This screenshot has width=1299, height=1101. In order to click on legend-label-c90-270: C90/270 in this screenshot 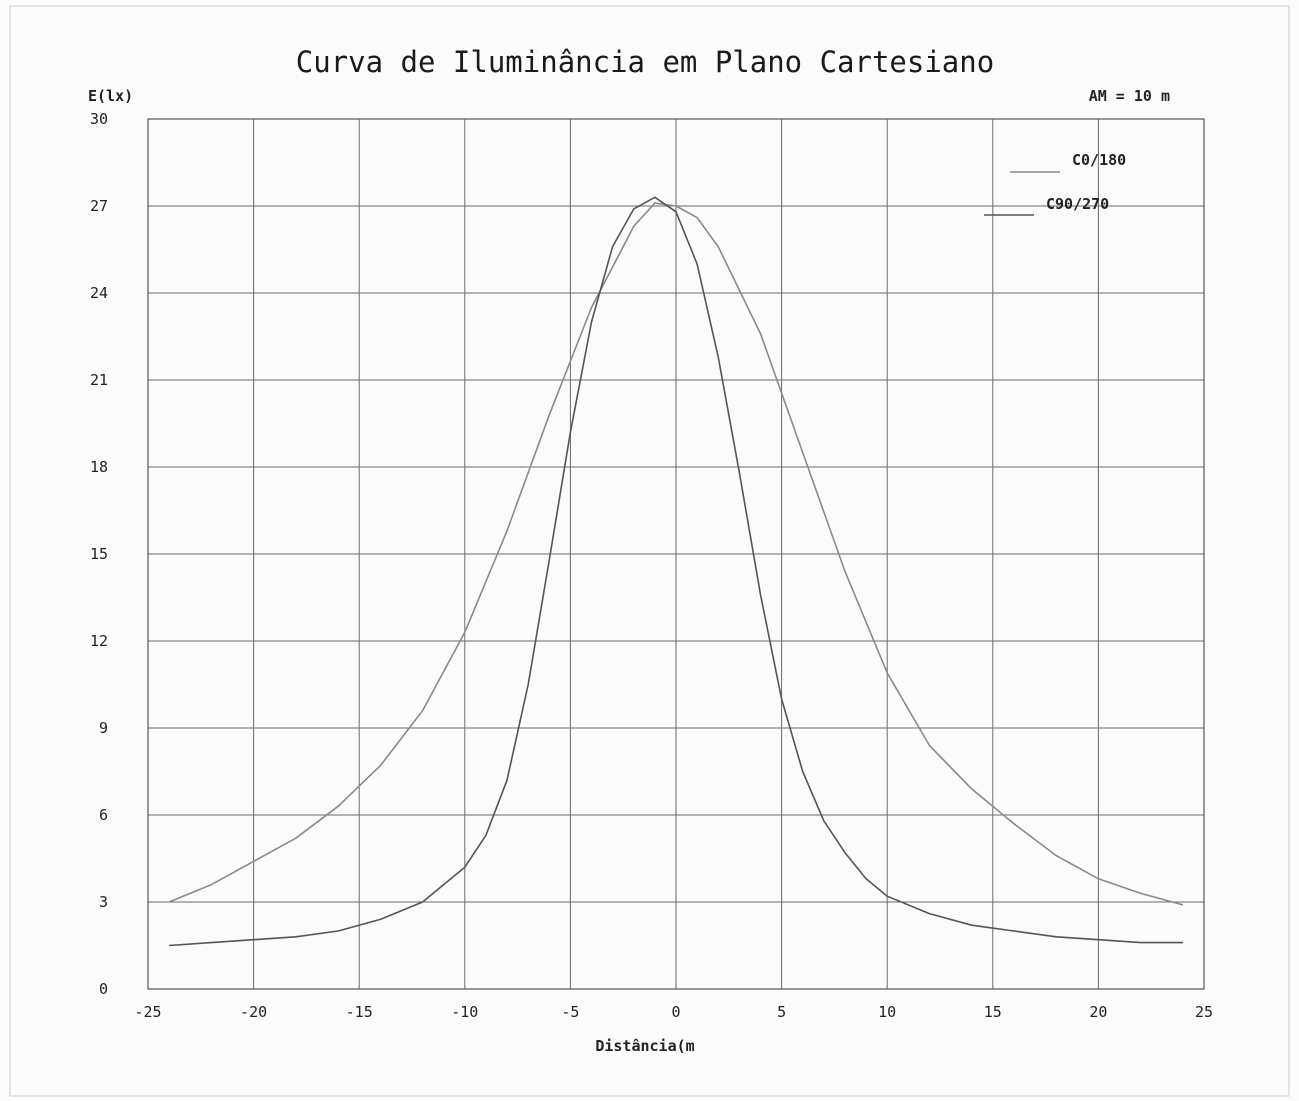, I will do `click(1077, 204)`.